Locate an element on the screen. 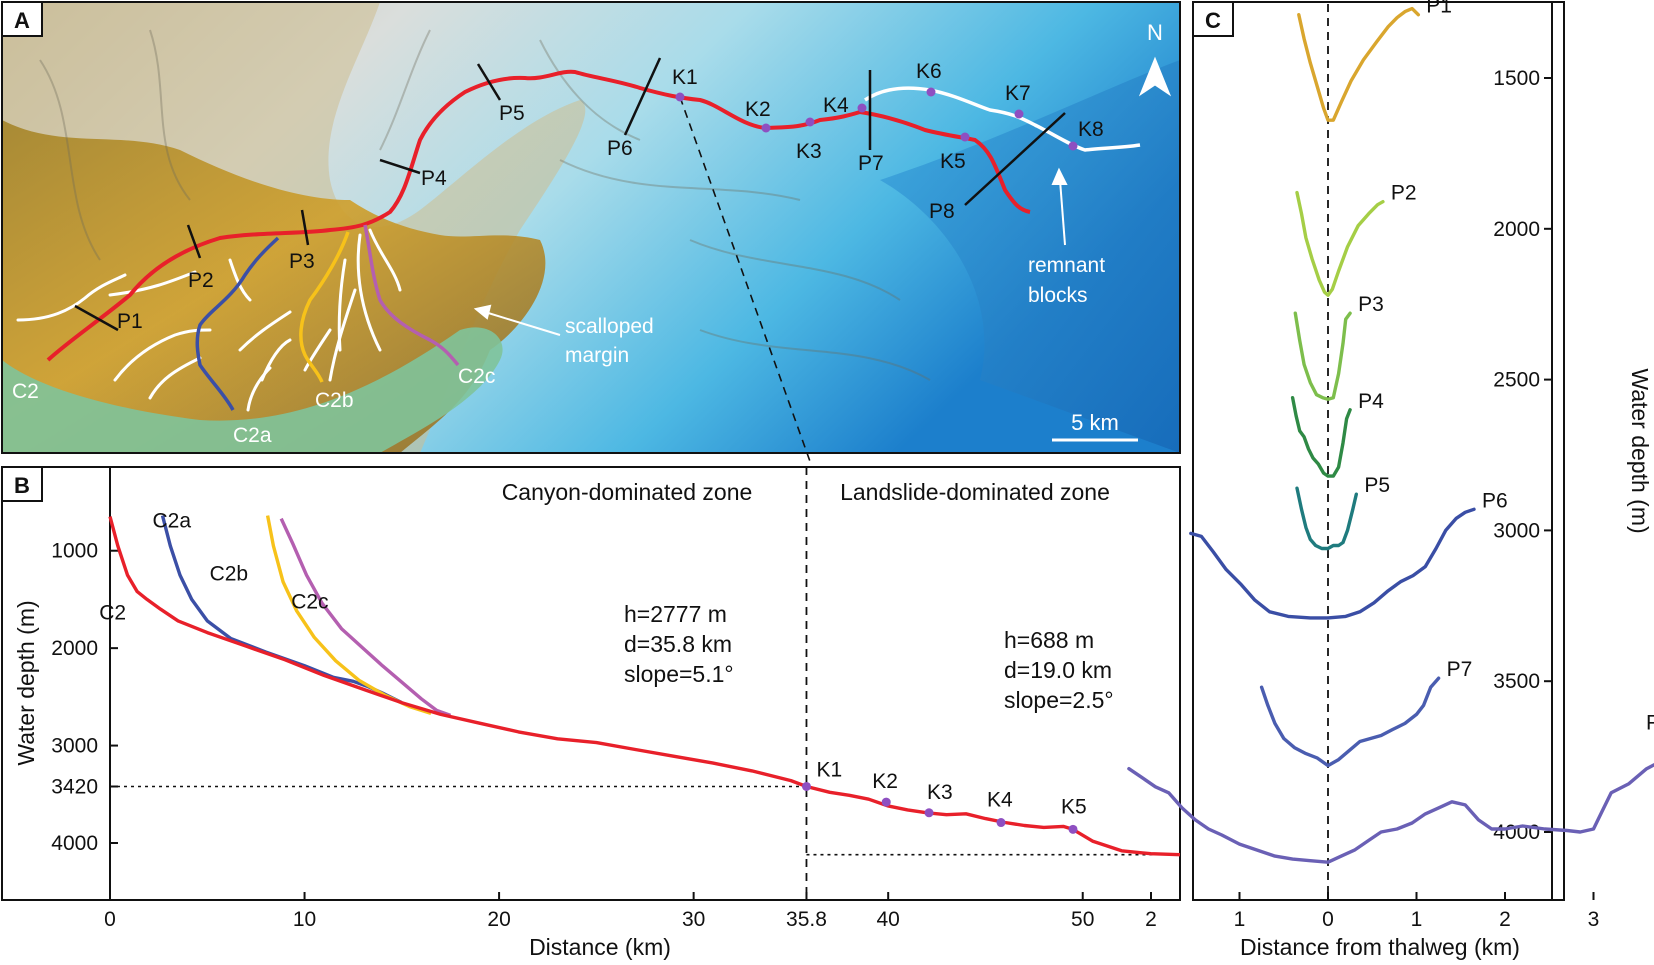  panel-b-knickpoint-k4 is located at coordinates (1001, 823).